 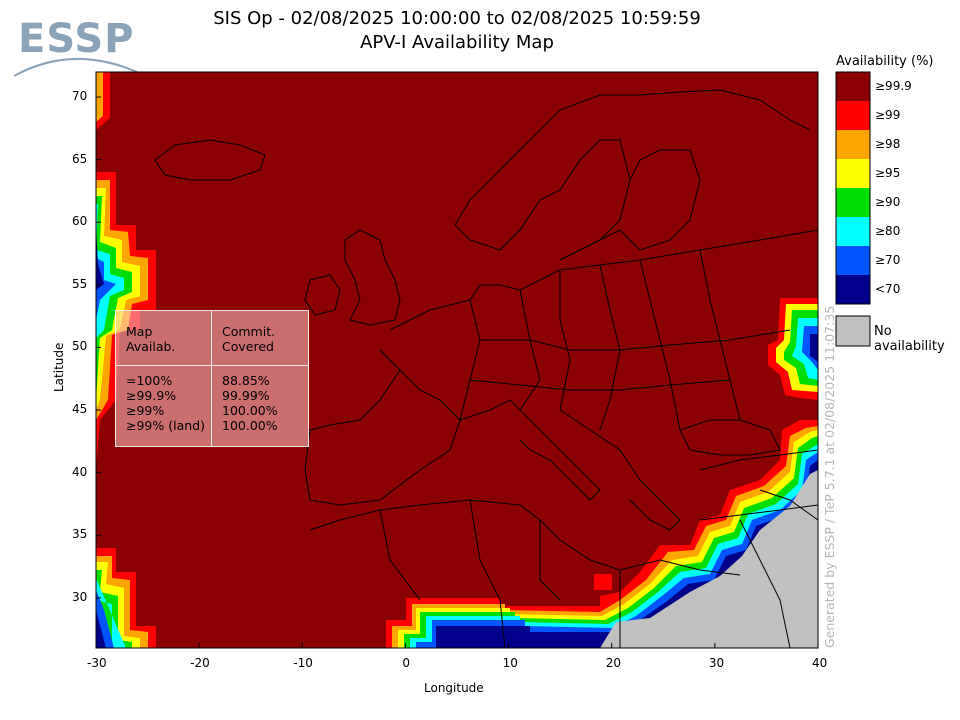 I want to click on table-divider-vertical, so click(x=211, y=378).